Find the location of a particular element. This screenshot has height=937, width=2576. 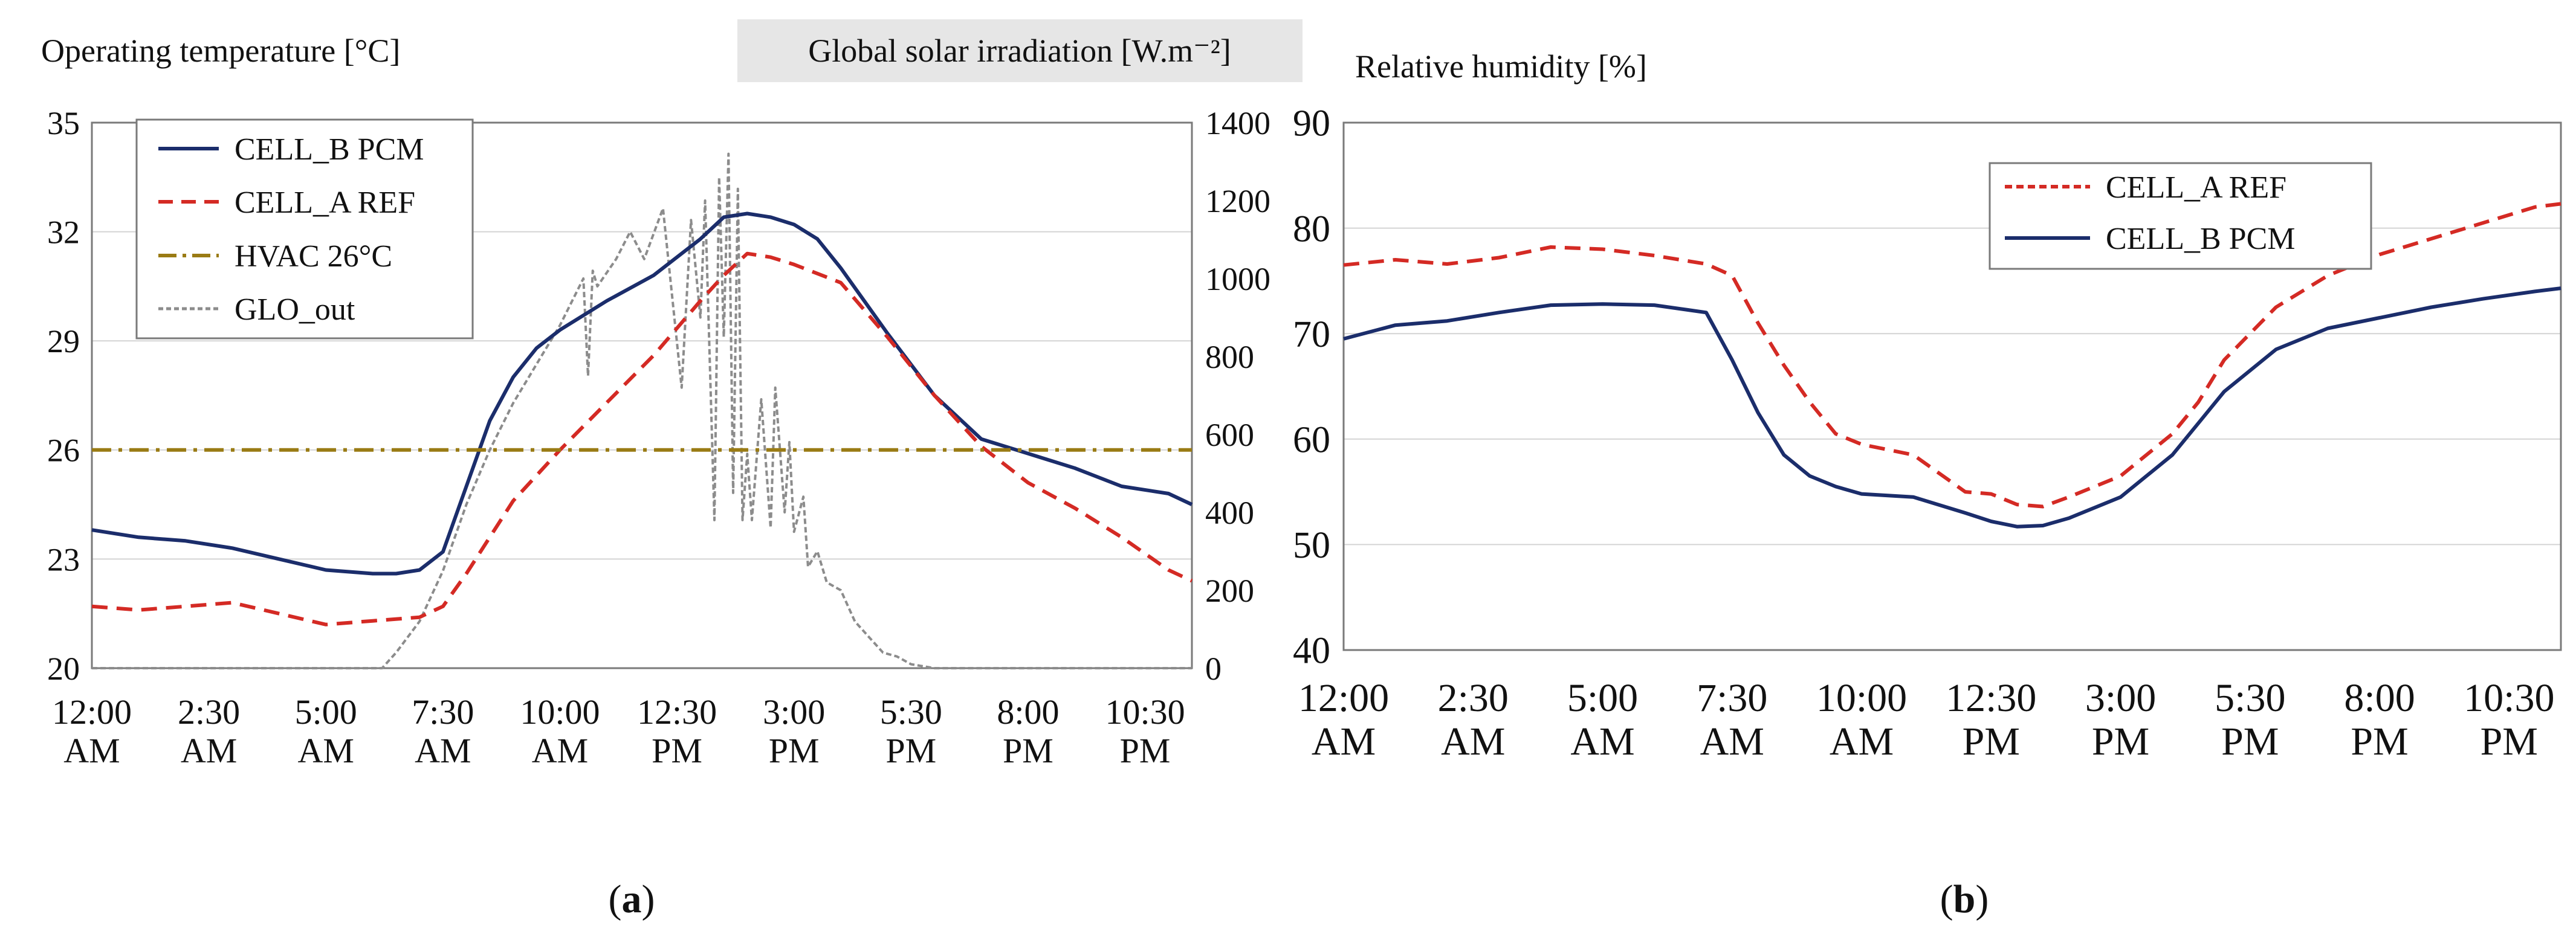

y-axis-title: Operating temperature [°C] is located at coordinates (220, 51).